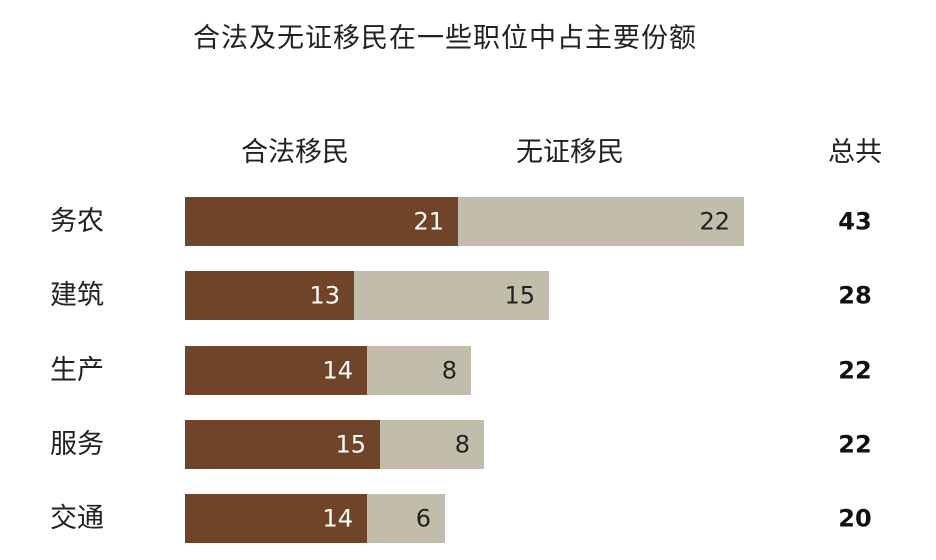 The height and width of the screenshot is (560, 936). I want to click on bar-label-undocumented: 15, so click(519, 296).